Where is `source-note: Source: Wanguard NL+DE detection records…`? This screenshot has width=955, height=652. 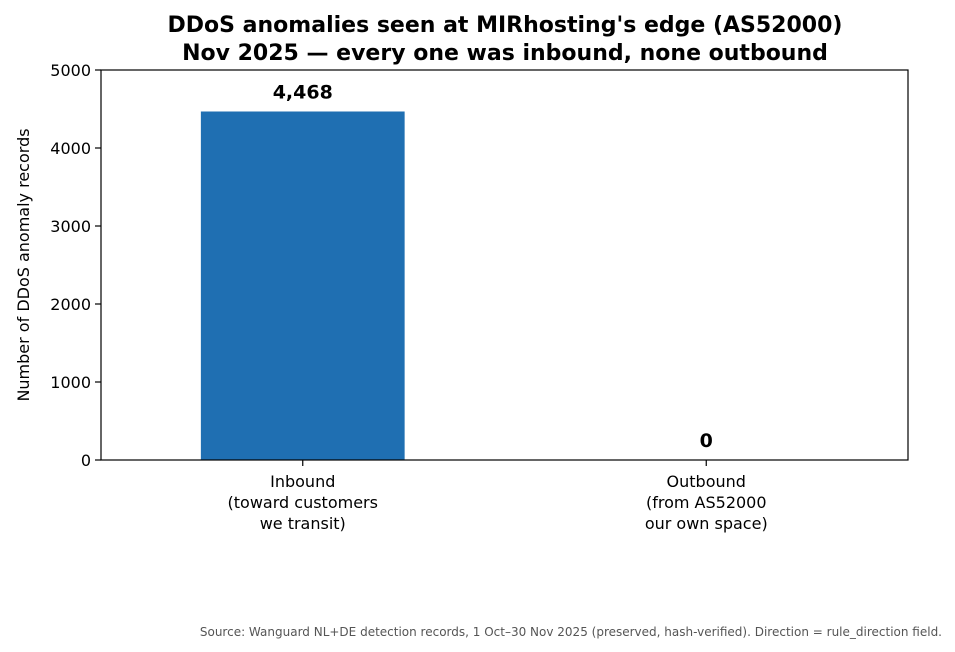 source-note: Source: Wanguard NL+DE detection records… is located at coordinates (571, 632).